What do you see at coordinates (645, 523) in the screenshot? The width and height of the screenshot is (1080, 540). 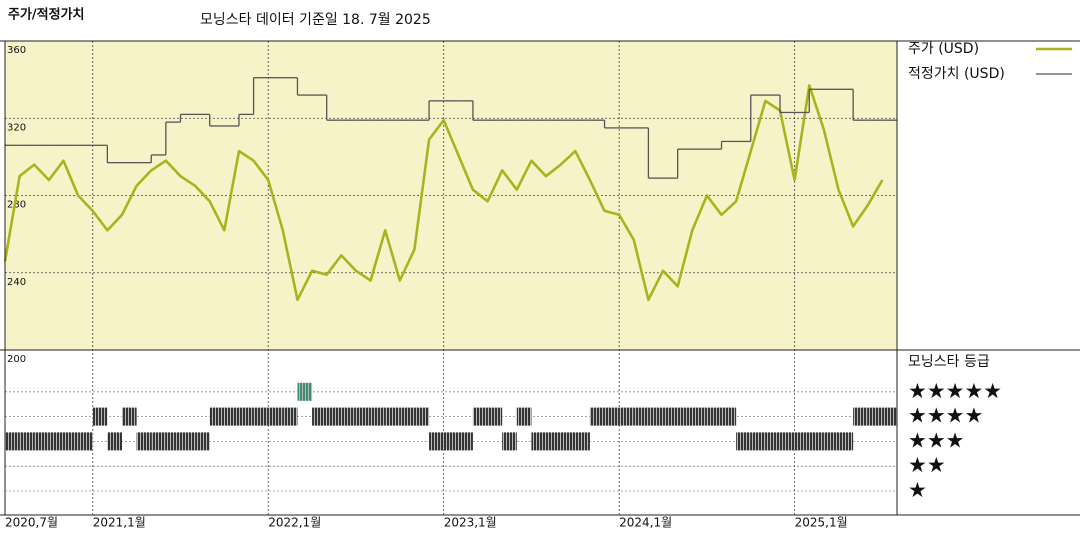 I see `x-tick-label: 2024,1월` at bounding box center [645, 523].